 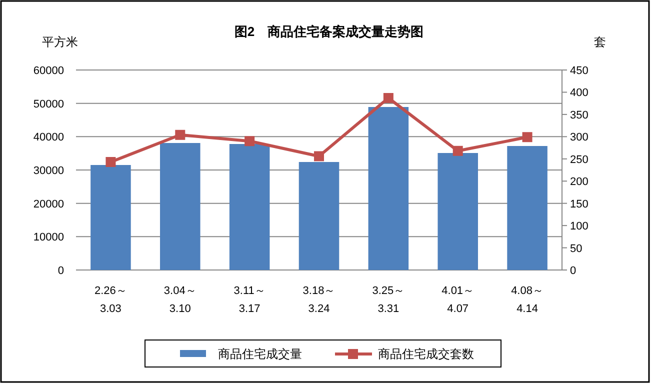 What do you see at coordinates (579, 115) in the screenshot?
I see `y2-tick-label: 350` at bounding box center [579, 115].